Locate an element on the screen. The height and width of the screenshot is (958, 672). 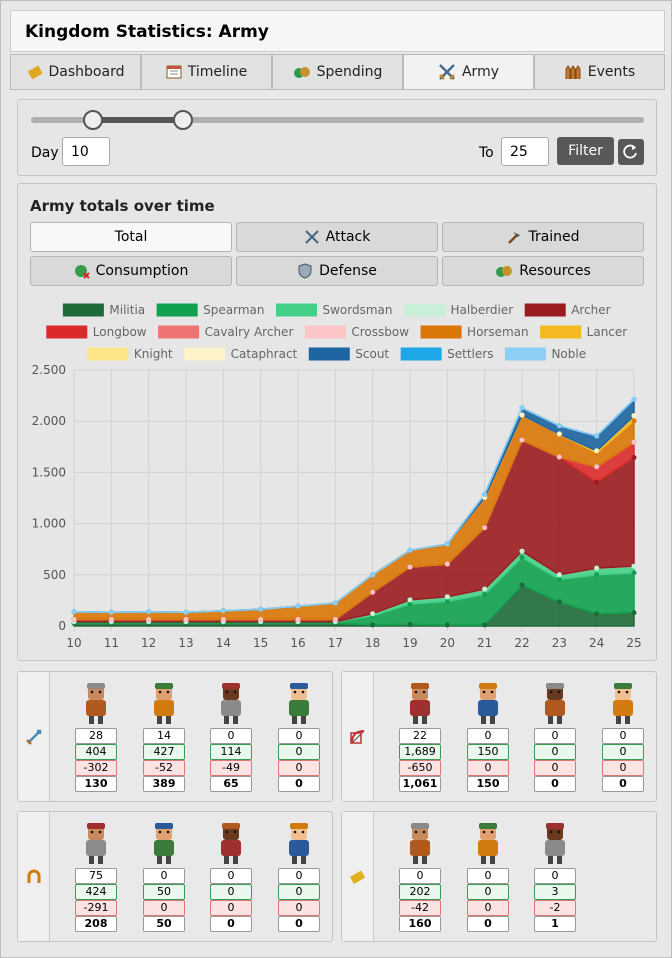
unit-stat: 75 is located at coordinates (96, 876).